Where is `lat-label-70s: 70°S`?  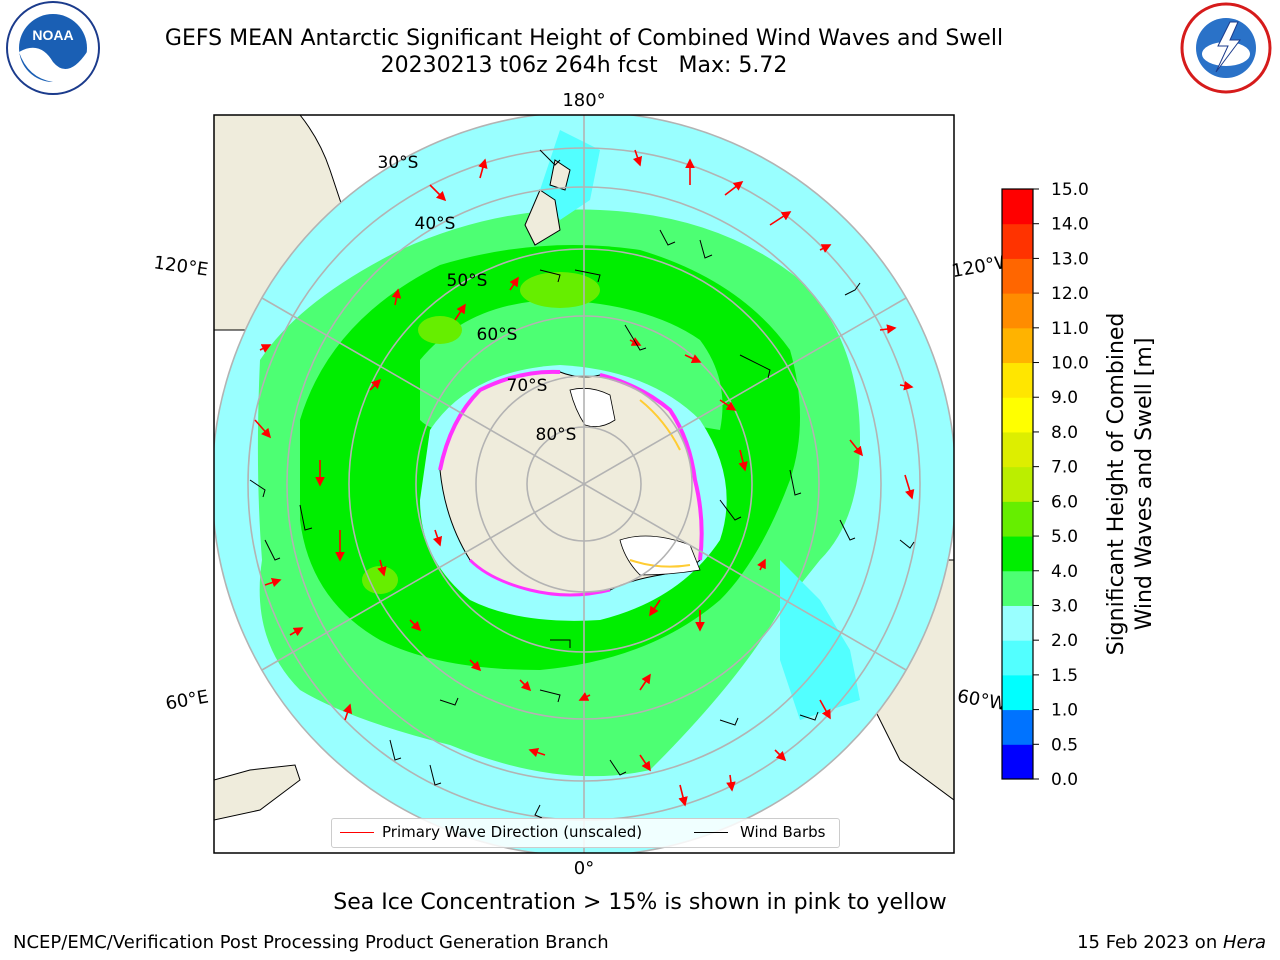
lat-label-70s: 70°S is located at coordinates (527, 386).